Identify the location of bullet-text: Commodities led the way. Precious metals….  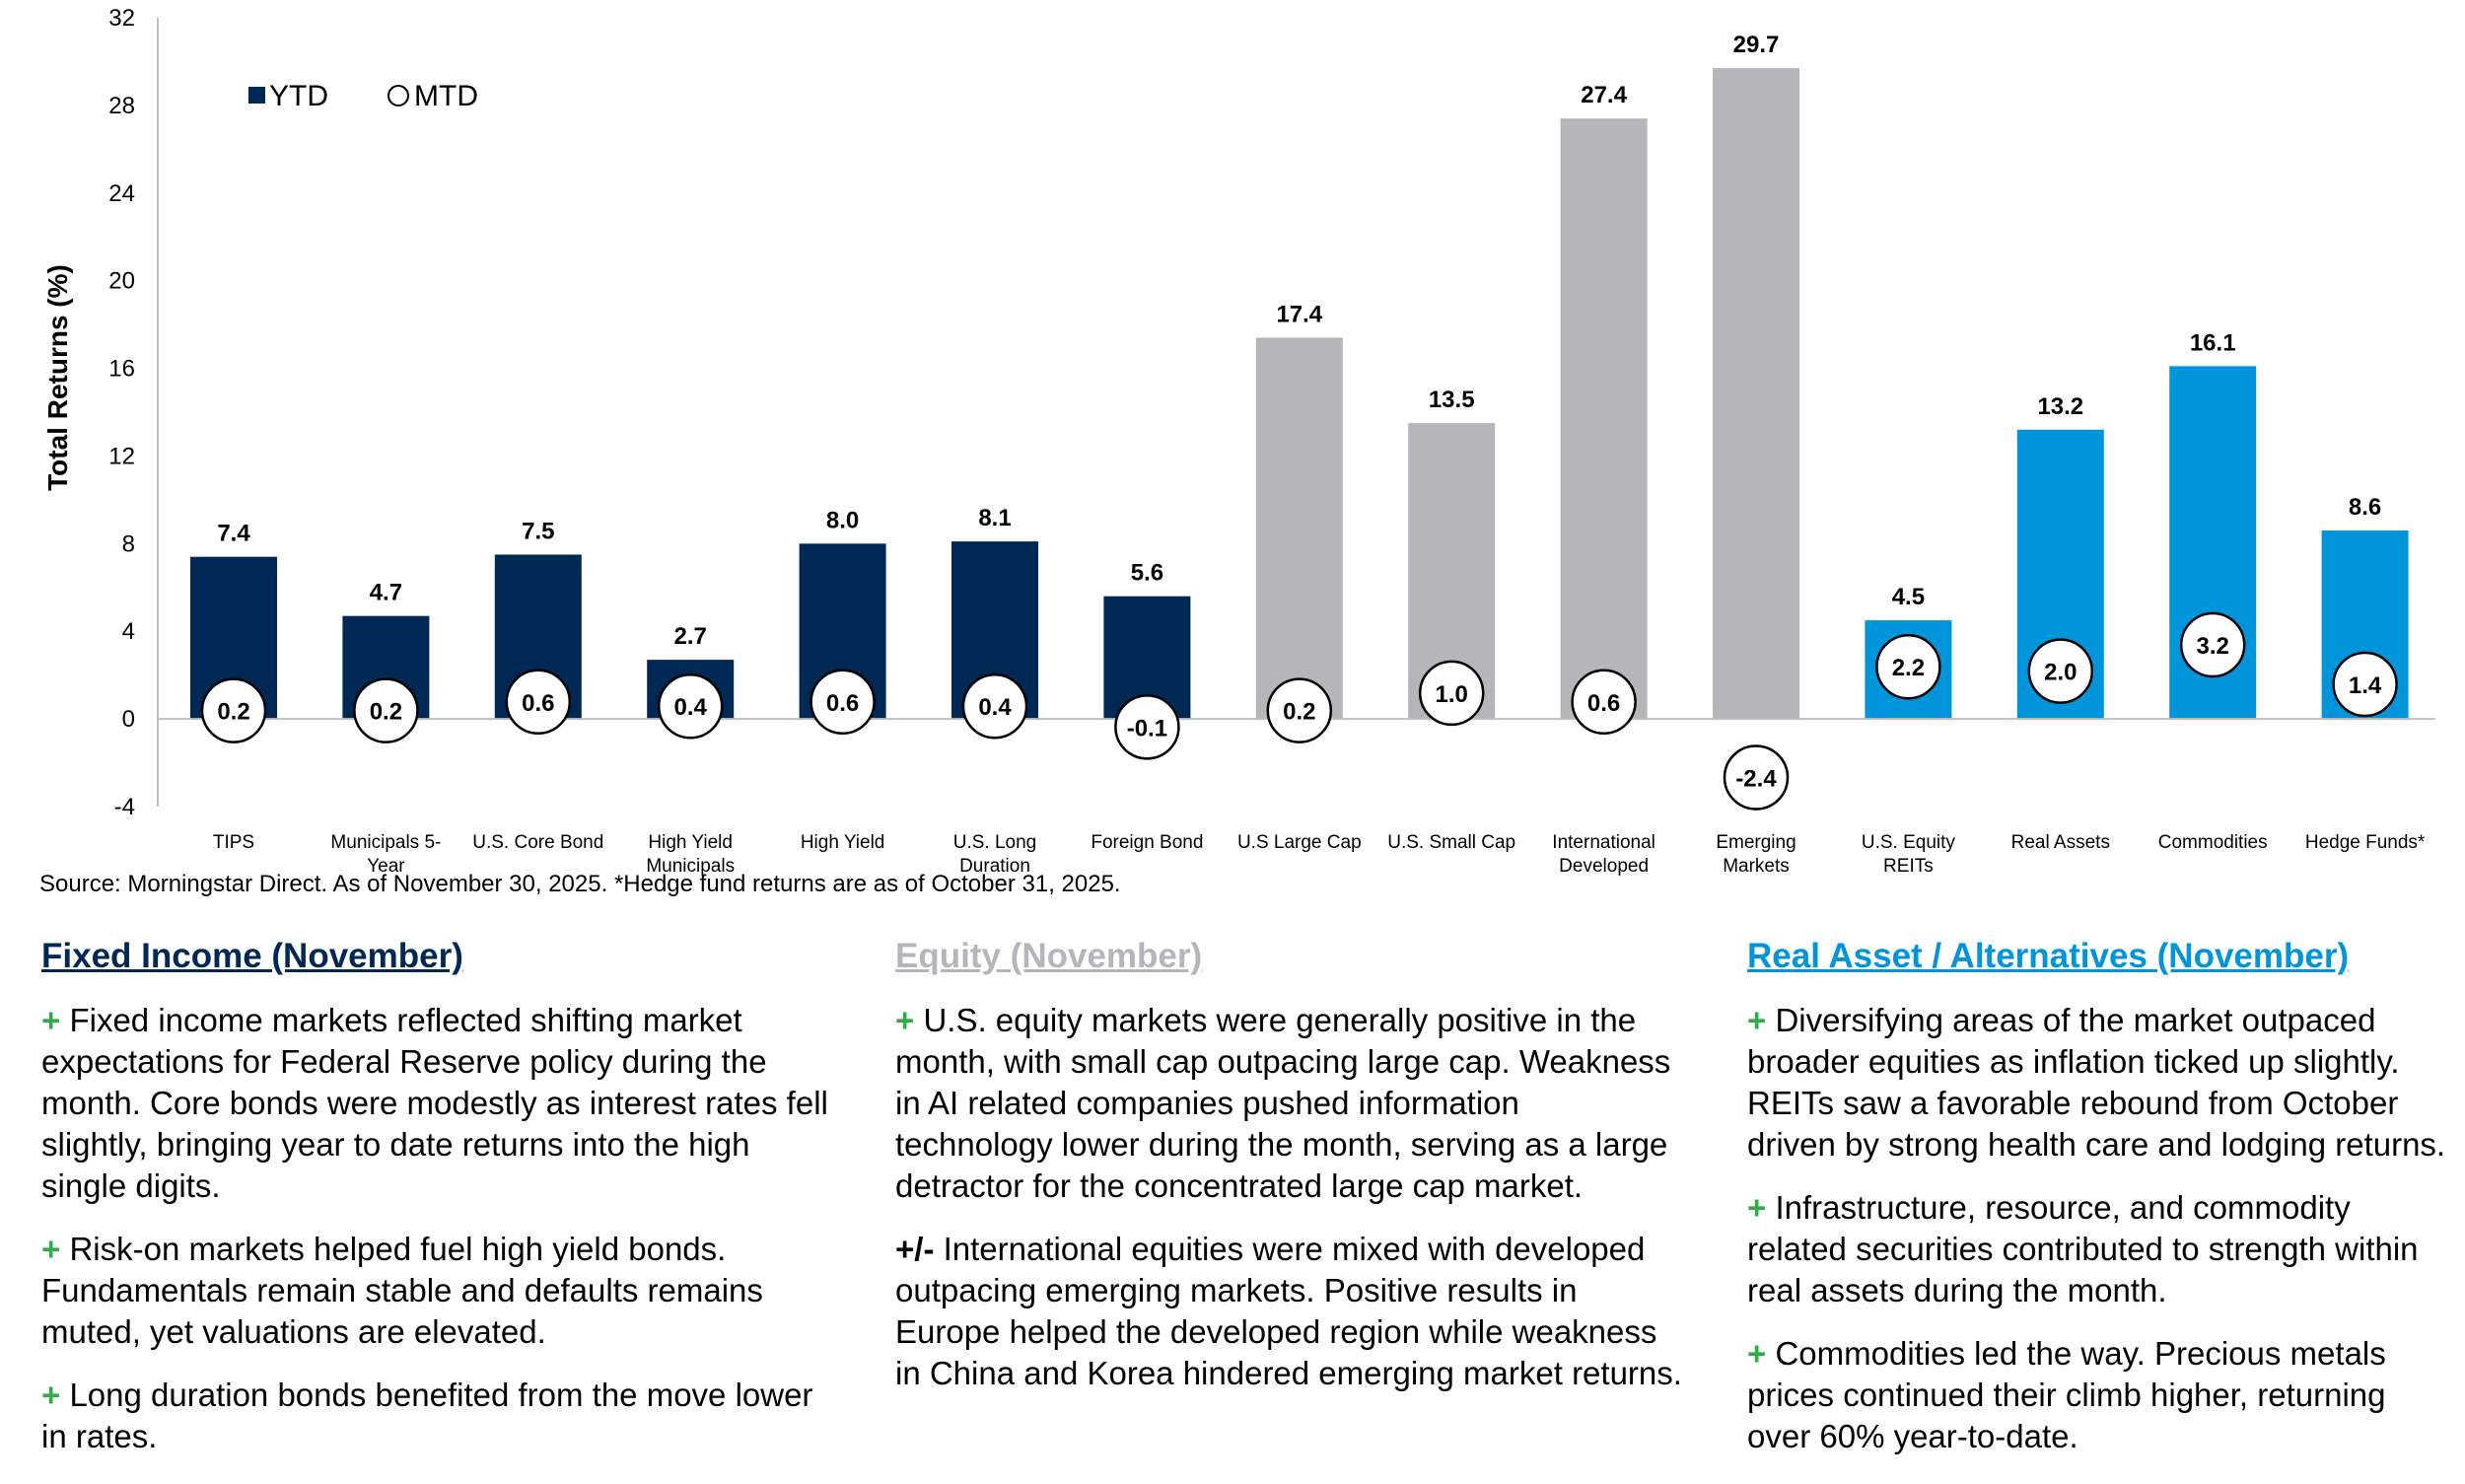
(2067, 1394).